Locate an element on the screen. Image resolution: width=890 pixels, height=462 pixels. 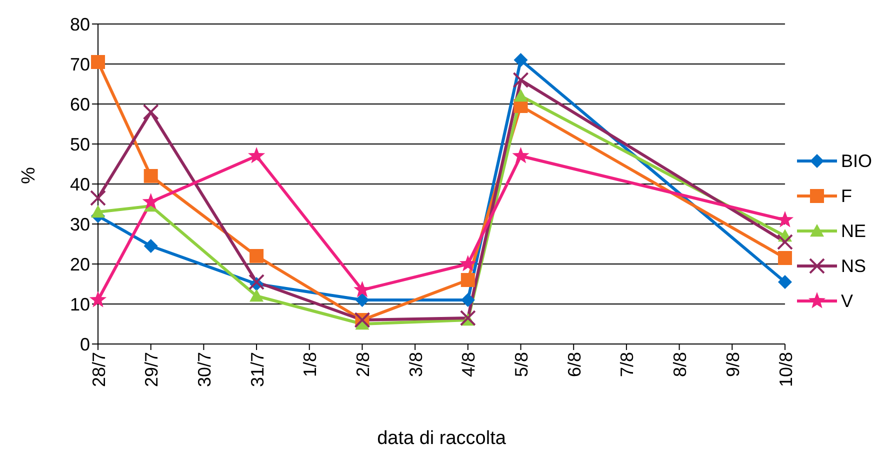
y-tick-label: 60 is located at coordinates (80, 104).